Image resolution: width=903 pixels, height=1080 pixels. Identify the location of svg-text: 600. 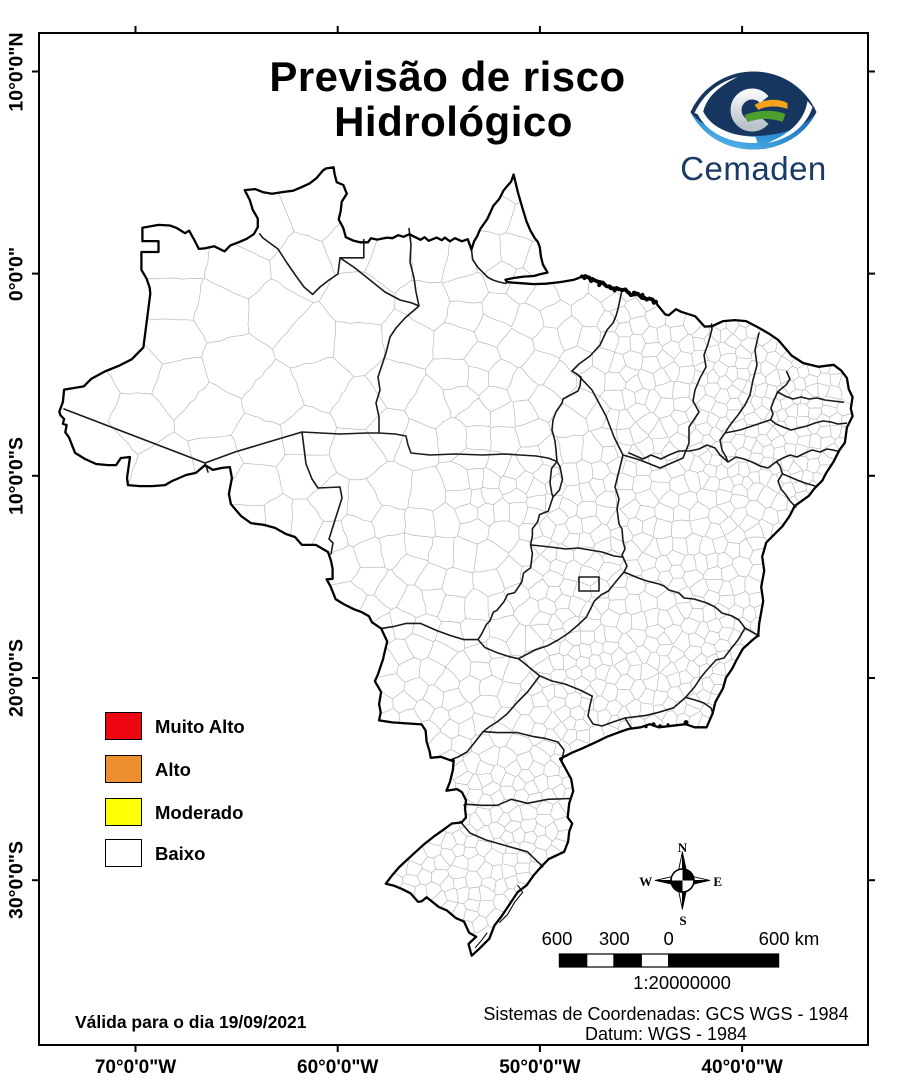
(557, 938).